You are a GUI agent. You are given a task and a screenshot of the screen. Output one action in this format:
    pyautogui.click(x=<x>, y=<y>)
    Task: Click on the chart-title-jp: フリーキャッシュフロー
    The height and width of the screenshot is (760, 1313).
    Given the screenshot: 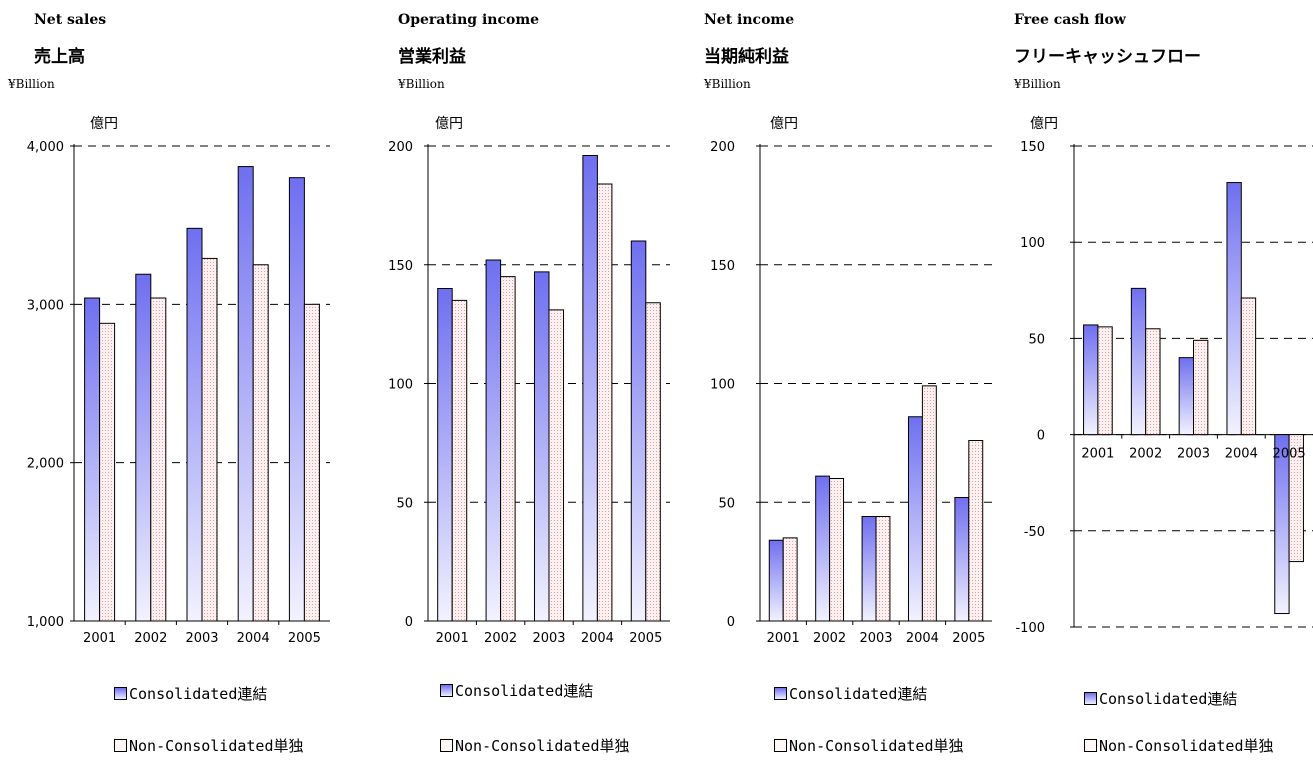 What is the action you would take?
    pyautogui.click(x=1107, y=57)
    